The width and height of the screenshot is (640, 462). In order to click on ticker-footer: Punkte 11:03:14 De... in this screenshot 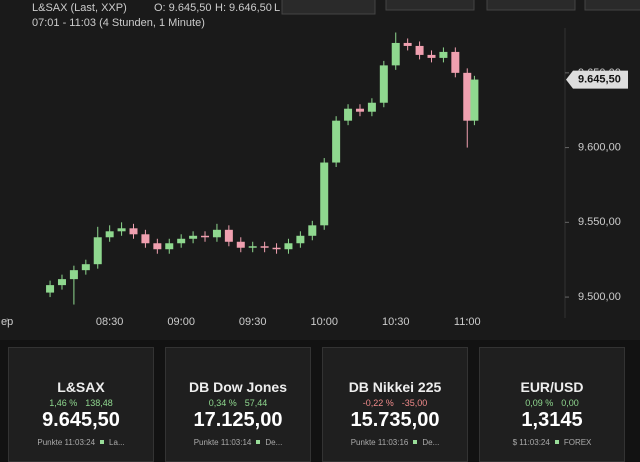, I will do `click(238, 442)`.